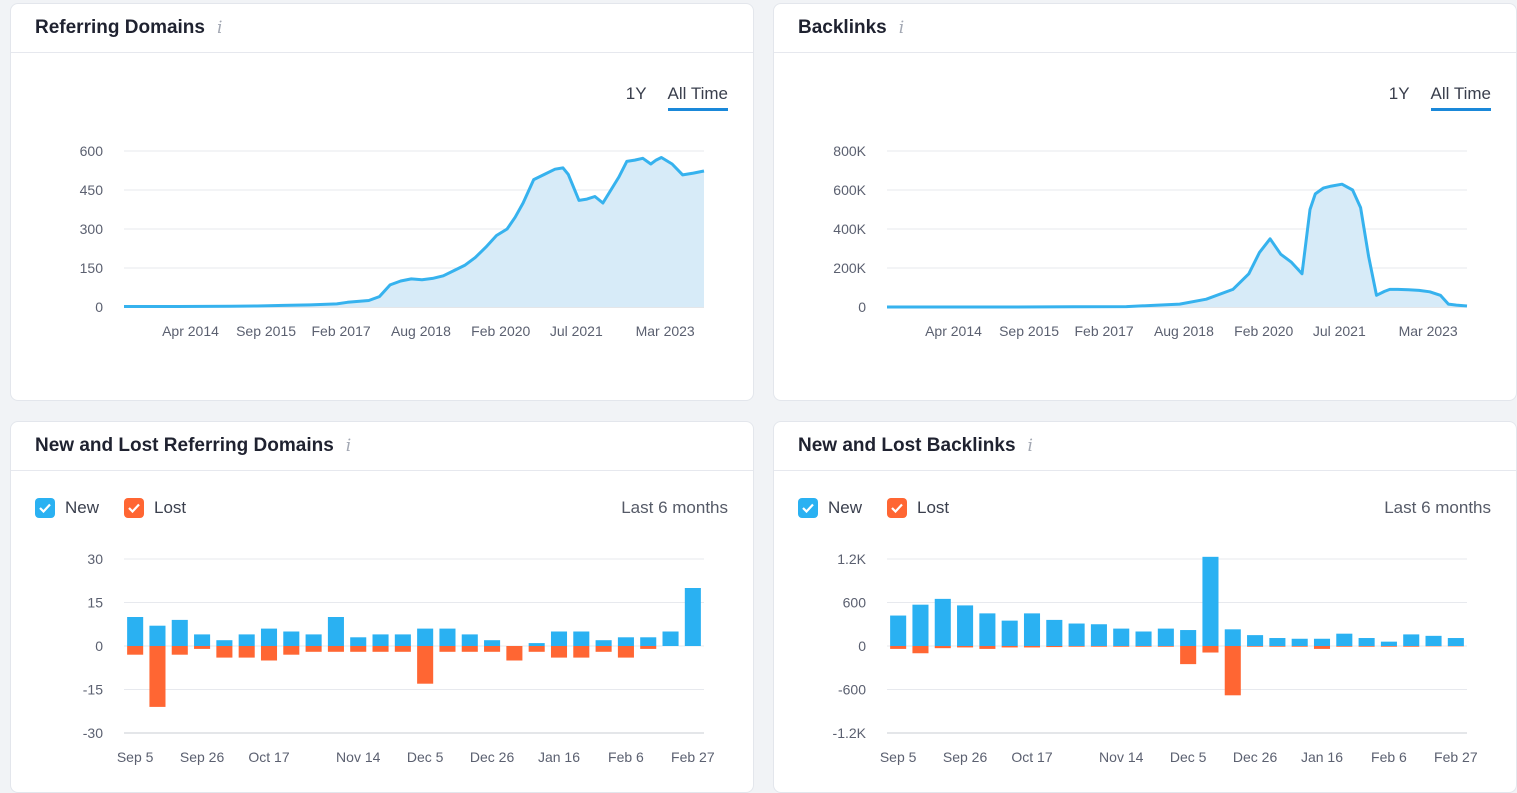 Image resolution: width=1517 pixels, height=793 pixels. Describe the element at coordinates (92, 190) in the screenshot. I see `y-tick-label: 450` at that location.